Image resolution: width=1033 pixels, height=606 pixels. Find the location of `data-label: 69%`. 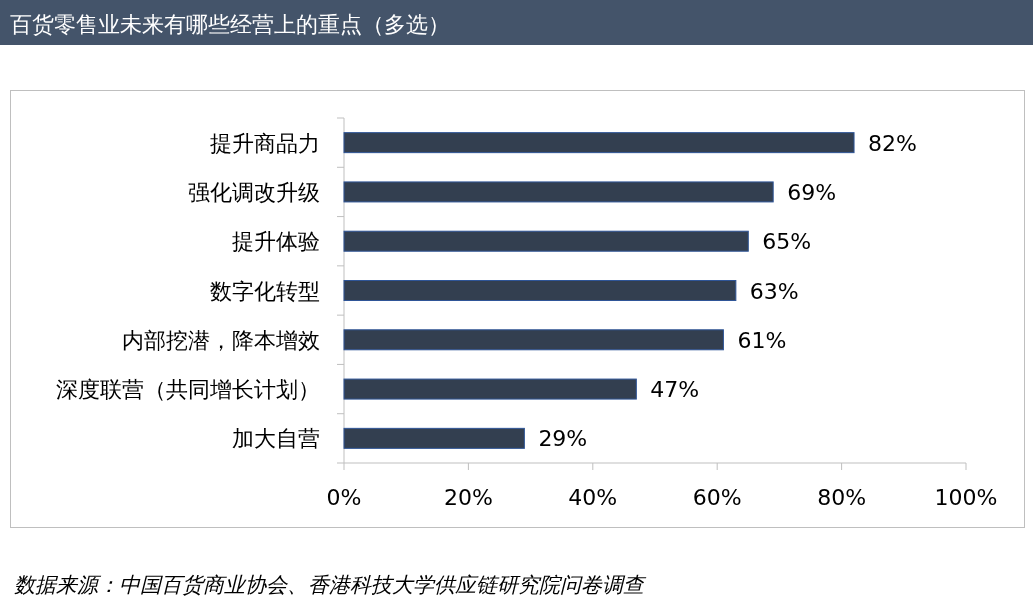

data-label: 69% is located at coordinates (812, 192).